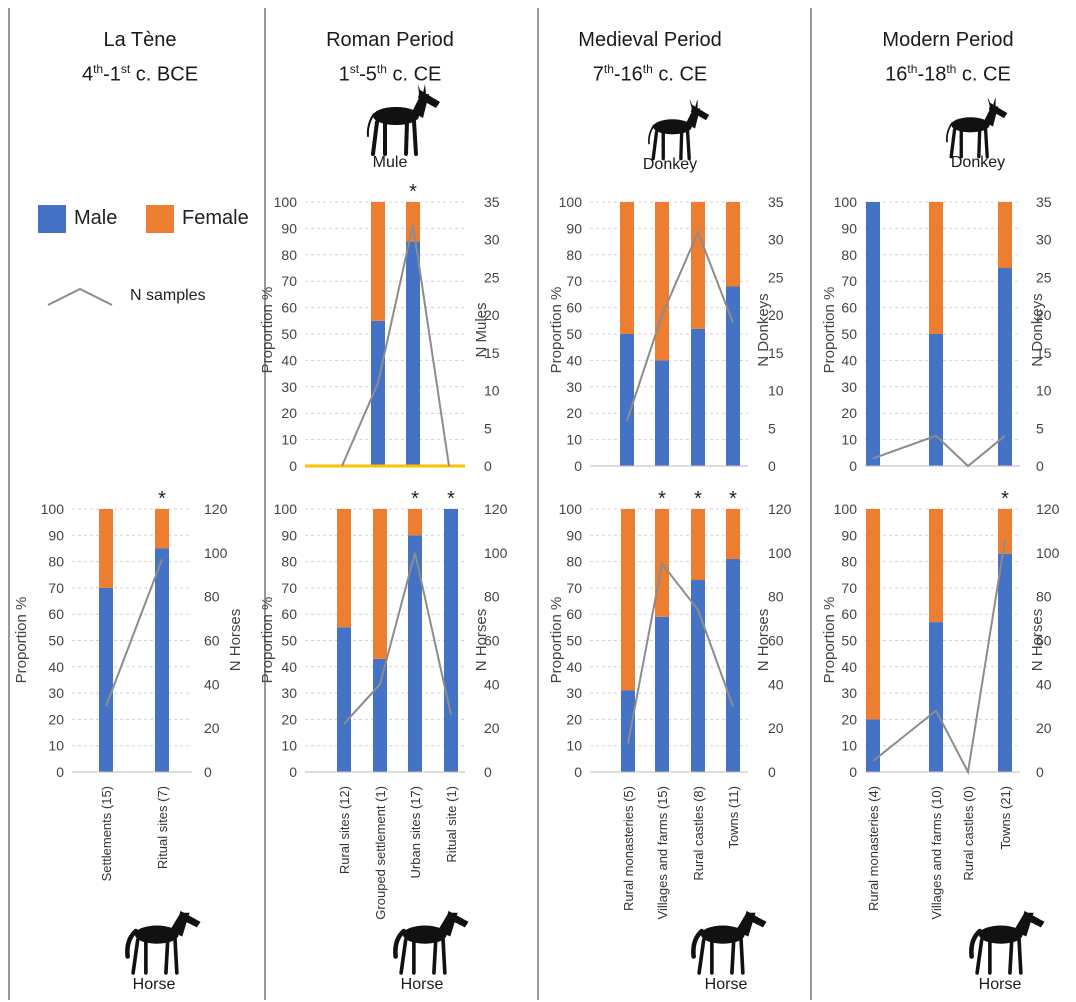 The height and width of the screenshot is (1002, 1076). Describe the element at coordinates (286, 509) in the screenshot. I see `roman-horse-ytick-label: 100` at that location.